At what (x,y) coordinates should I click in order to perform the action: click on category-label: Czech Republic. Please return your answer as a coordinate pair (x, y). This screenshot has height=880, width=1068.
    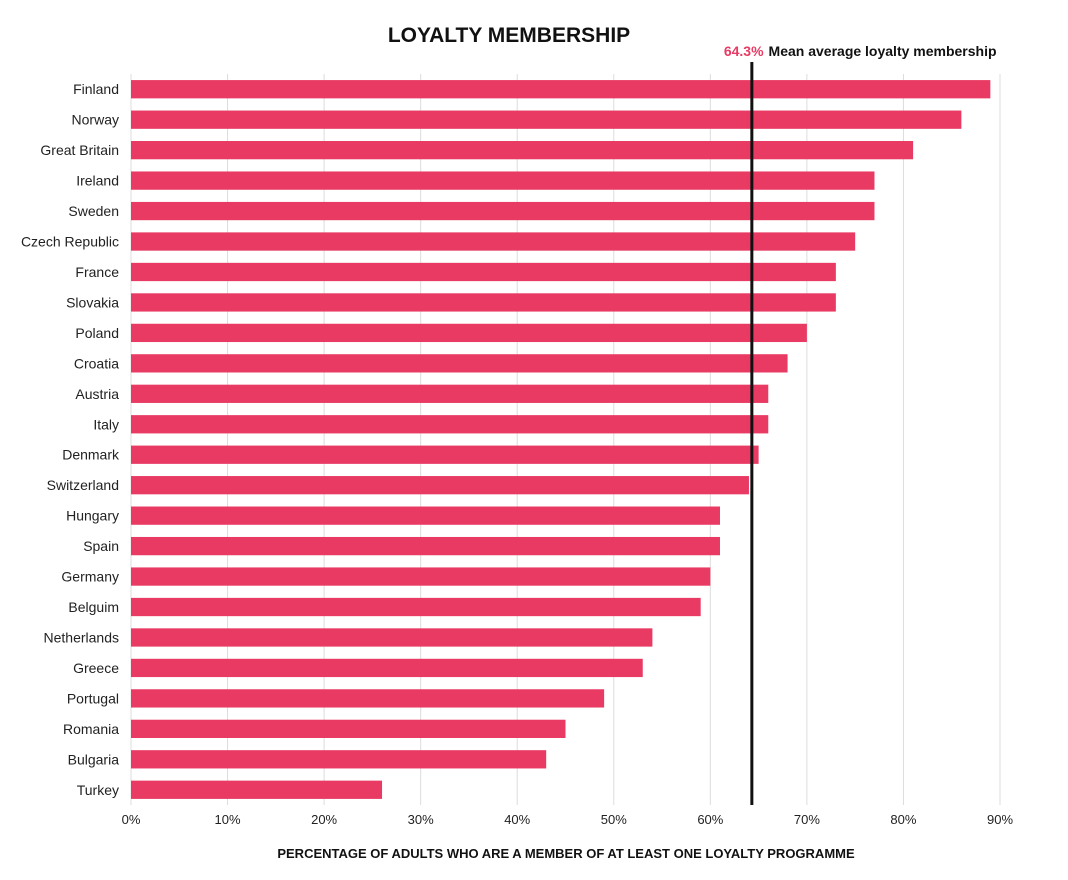
    Looking at the image, I should click on (70, 242).